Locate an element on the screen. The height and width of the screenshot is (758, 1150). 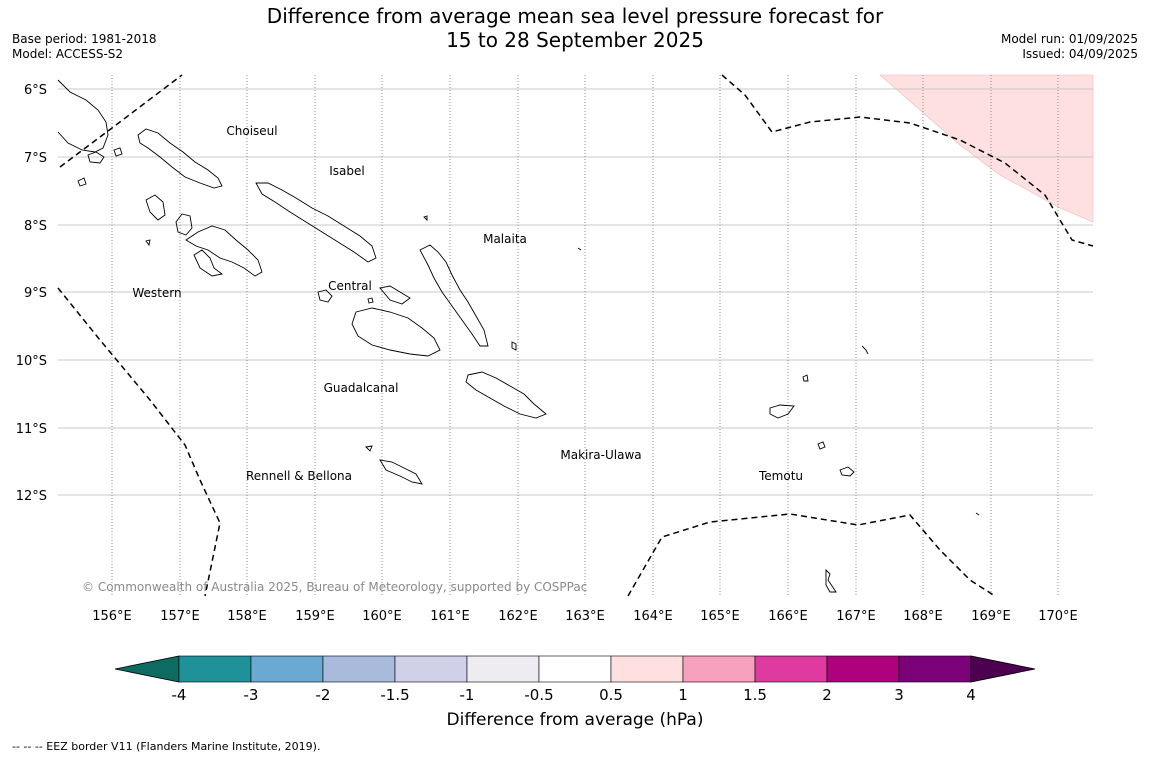
lon-label: 166°E is located at coordinates (788, 616).